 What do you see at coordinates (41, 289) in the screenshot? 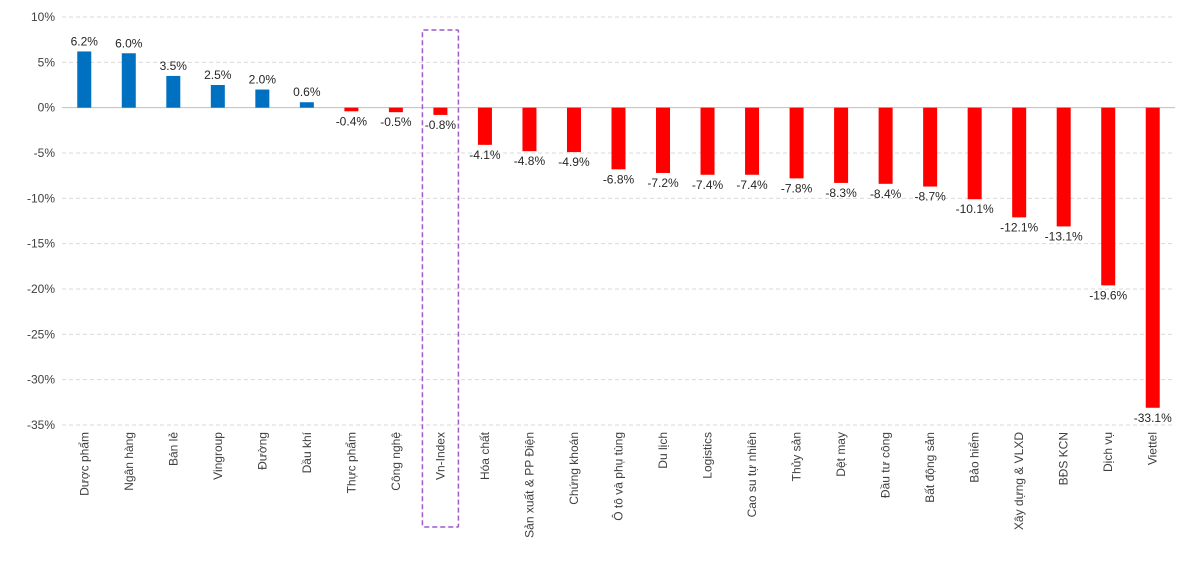
I see `y-tick-label: -20%` at bounding box center [41, 289].